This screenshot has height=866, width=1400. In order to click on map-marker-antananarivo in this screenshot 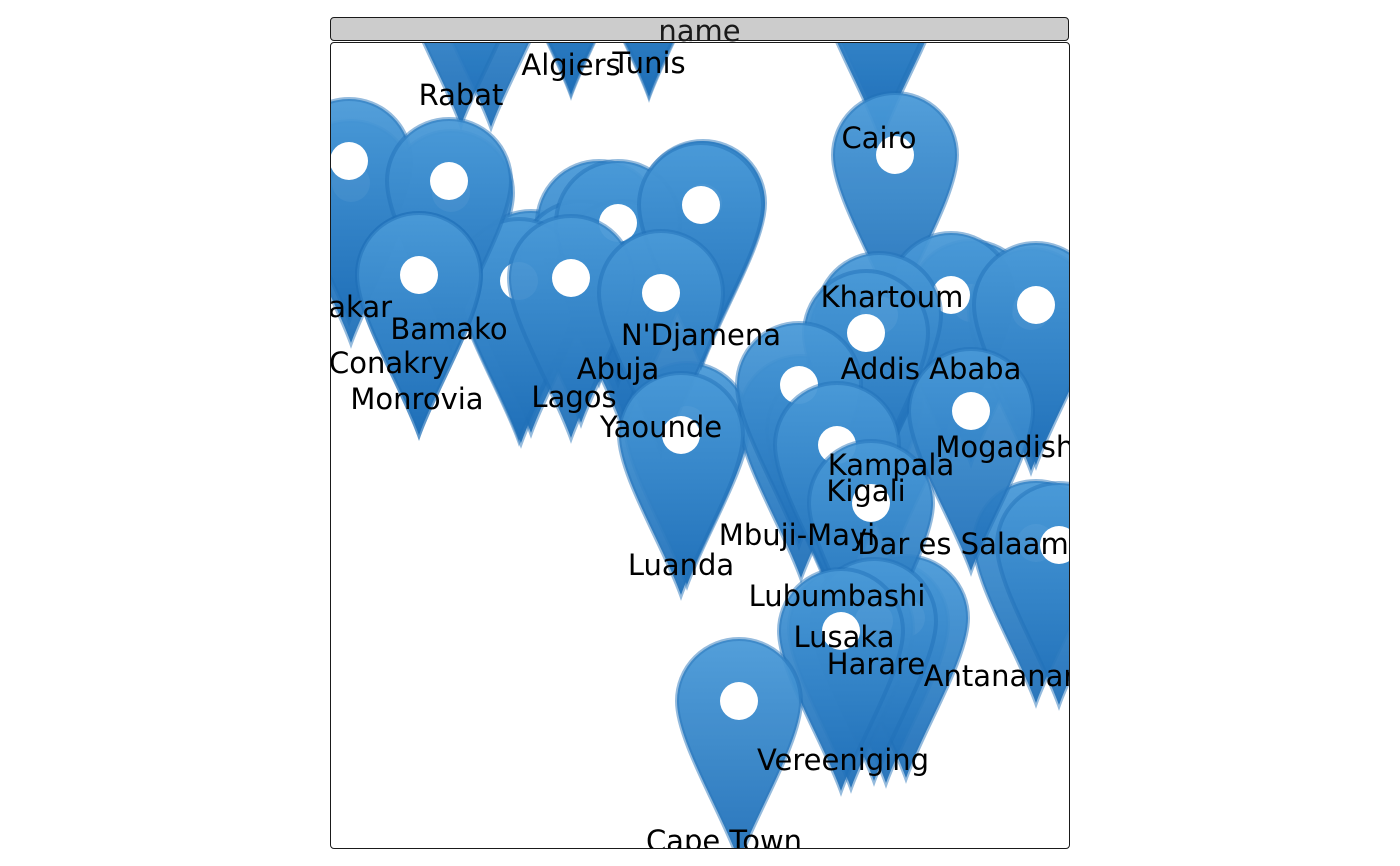, I will do `click(1032, 596)`.